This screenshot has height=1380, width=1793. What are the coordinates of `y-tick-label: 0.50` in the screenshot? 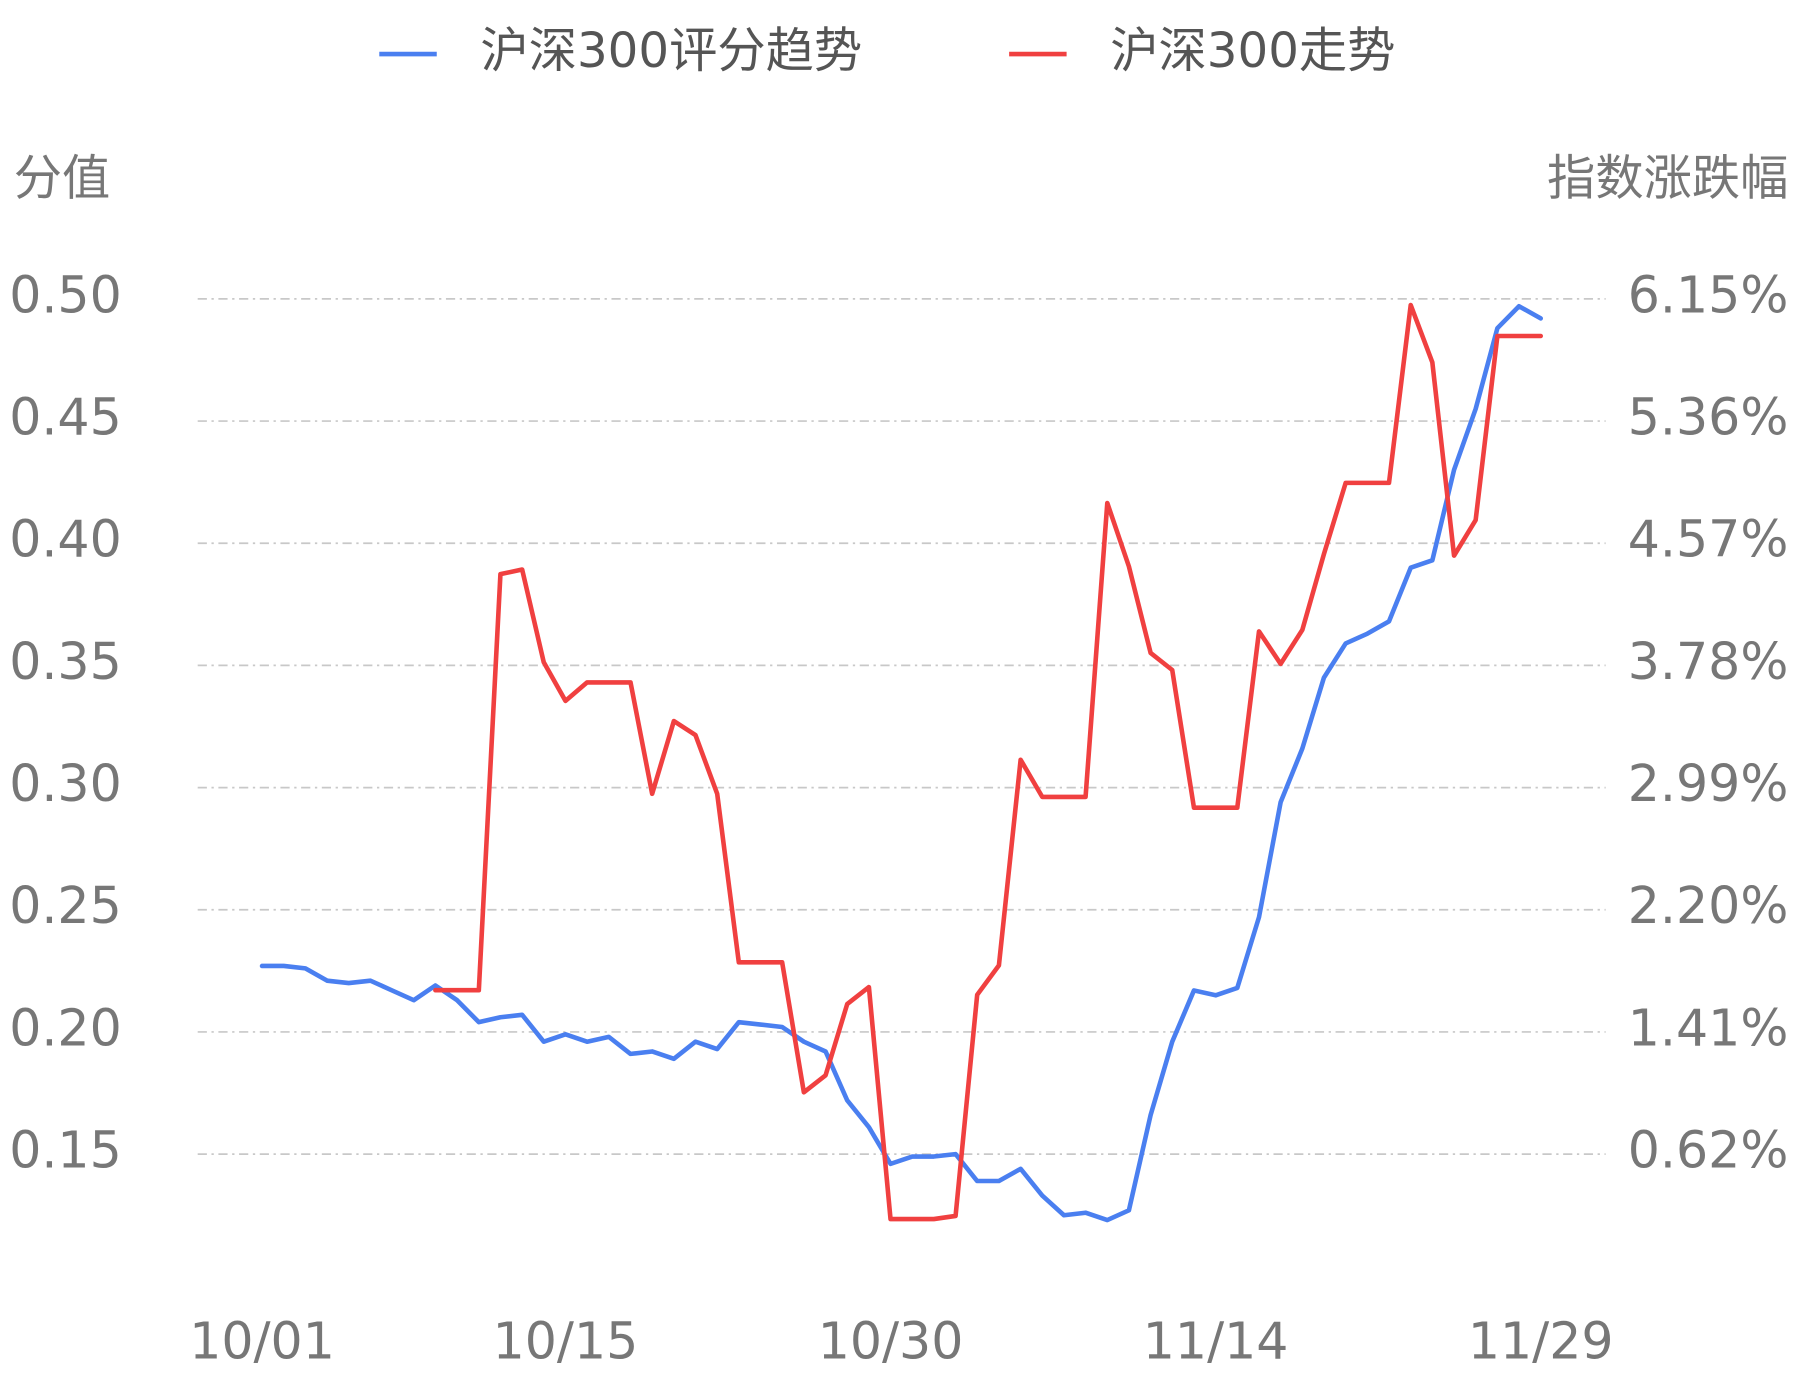 It's located at (65, 294).